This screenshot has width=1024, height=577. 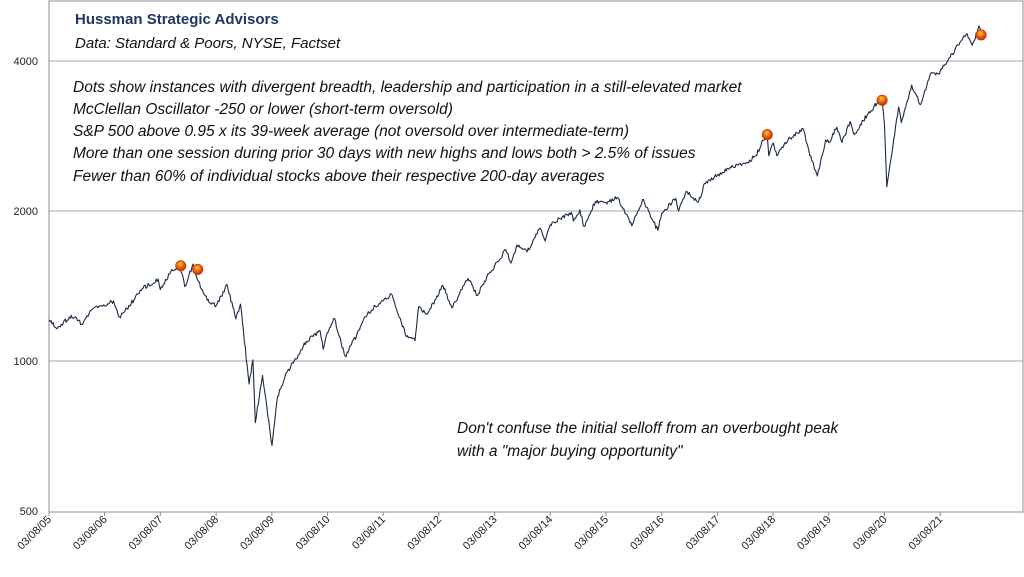 I want to click on x-tick-label: 03/08/11, so click(x=369, y=533).